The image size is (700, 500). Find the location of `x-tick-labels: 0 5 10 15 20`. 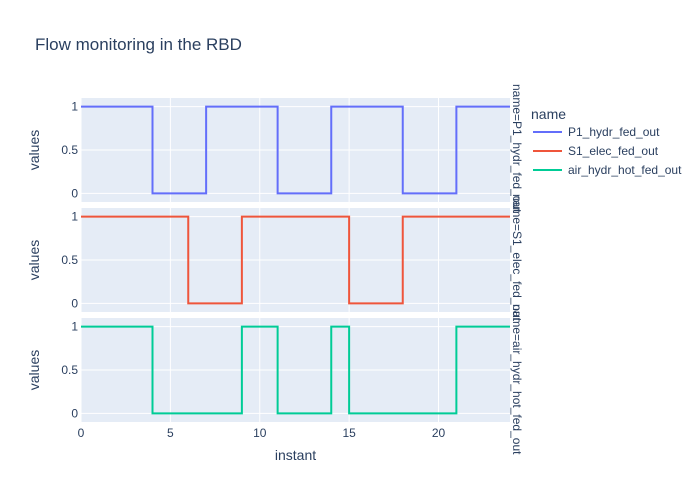

x-tick-labels: 0 5 10 15 20 is located at coordinates (262, 433).